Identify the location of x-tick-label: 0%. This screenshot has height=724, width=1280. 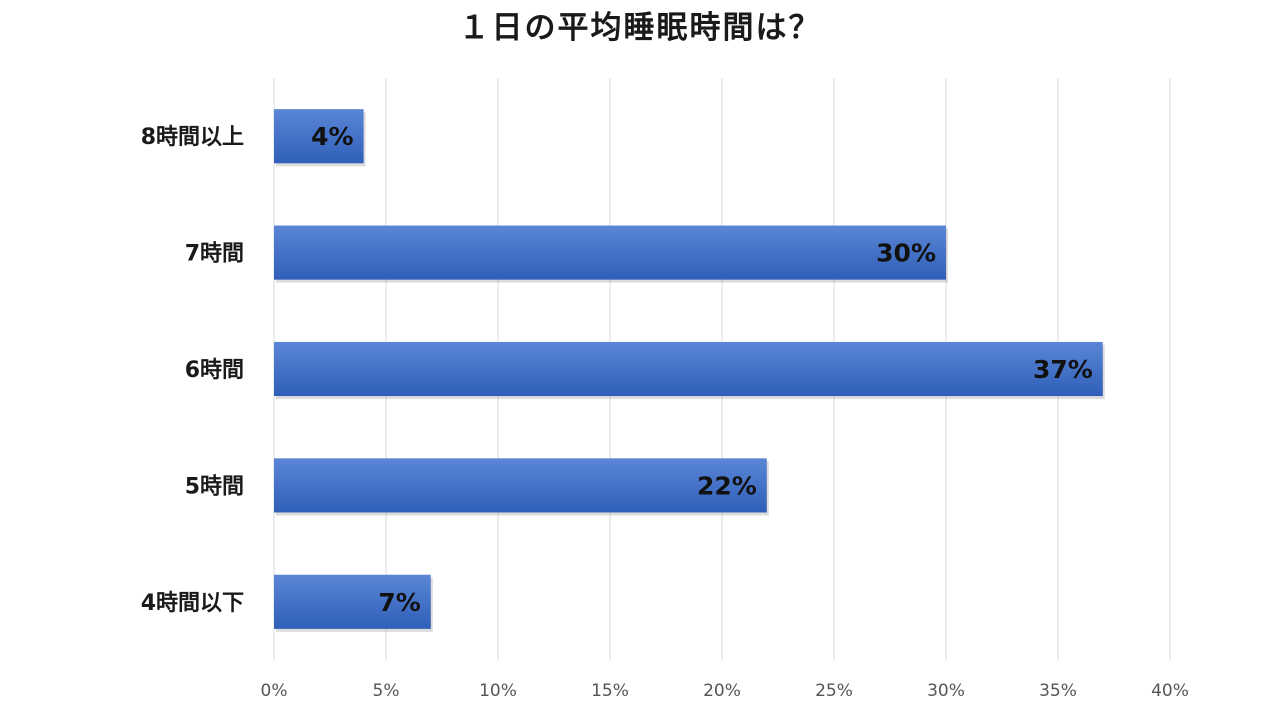
(274, 691).